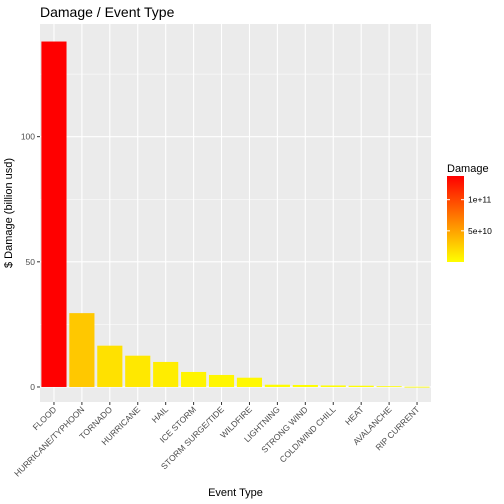 The image size is (504, 504). Describe the element at coordinates (107, 12) in the screenshot. I see `chart-title: Damage / Event Type` at that location.